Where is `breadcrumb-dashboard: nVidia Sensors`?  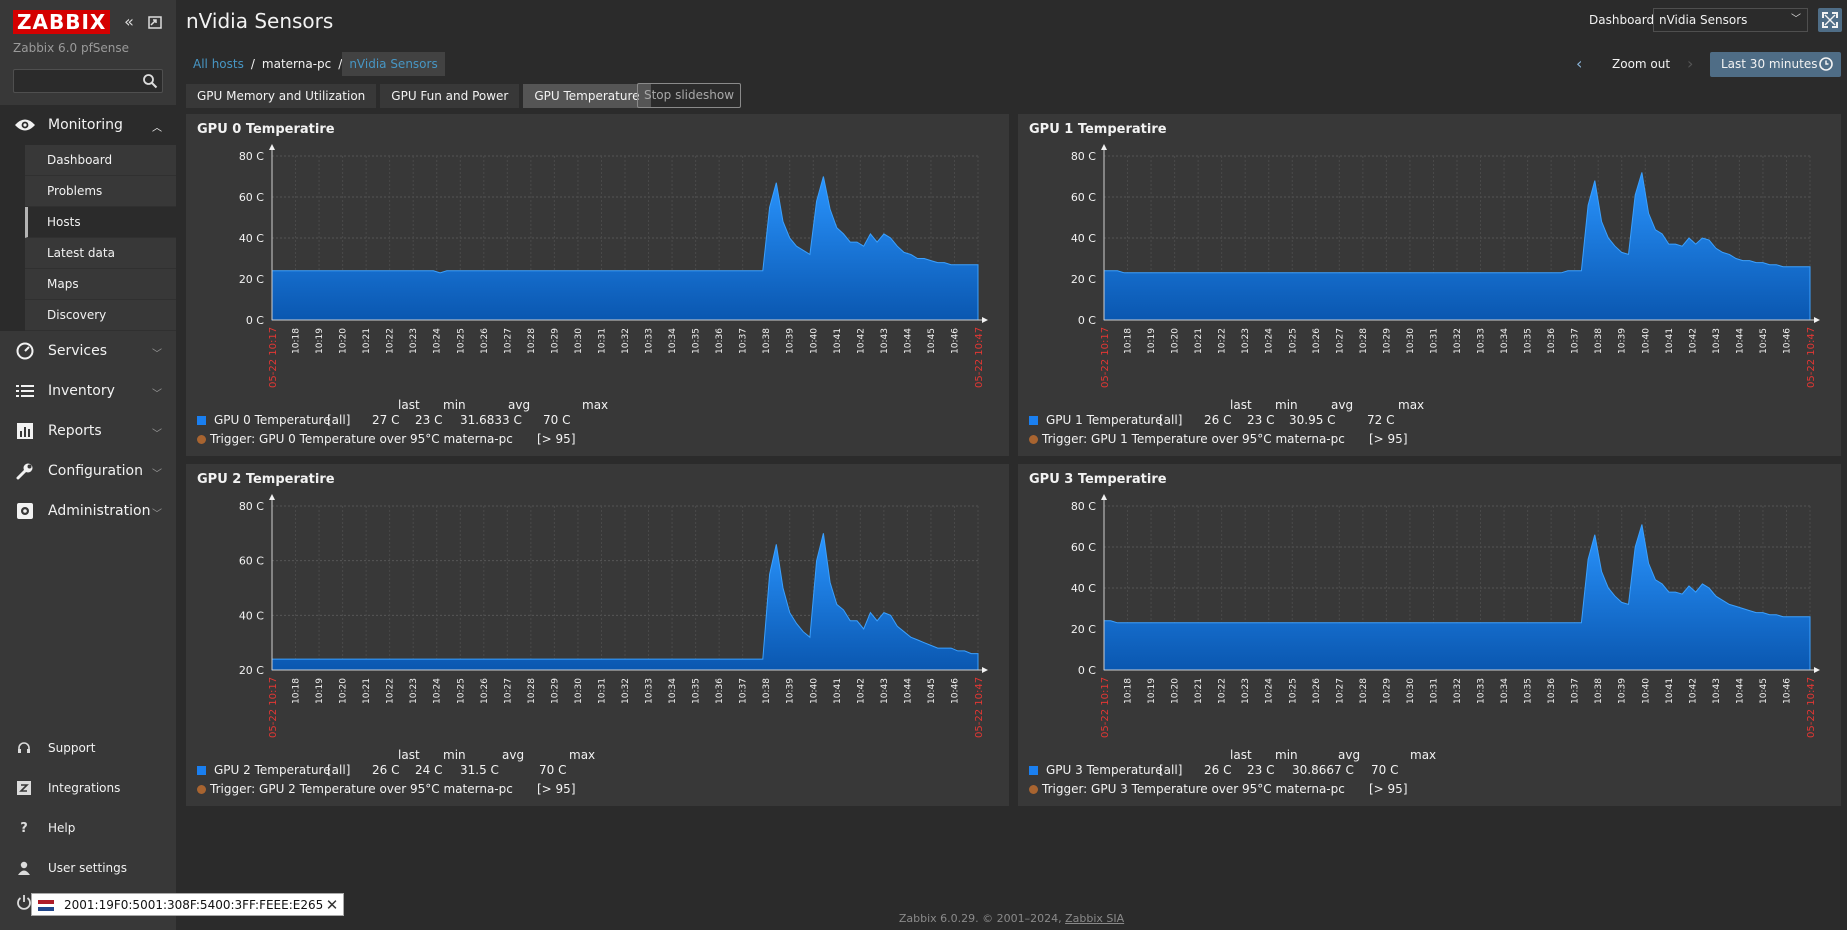
breadcrumb-dashboard: nVidia Sensors is located at coordinates (393, 64).